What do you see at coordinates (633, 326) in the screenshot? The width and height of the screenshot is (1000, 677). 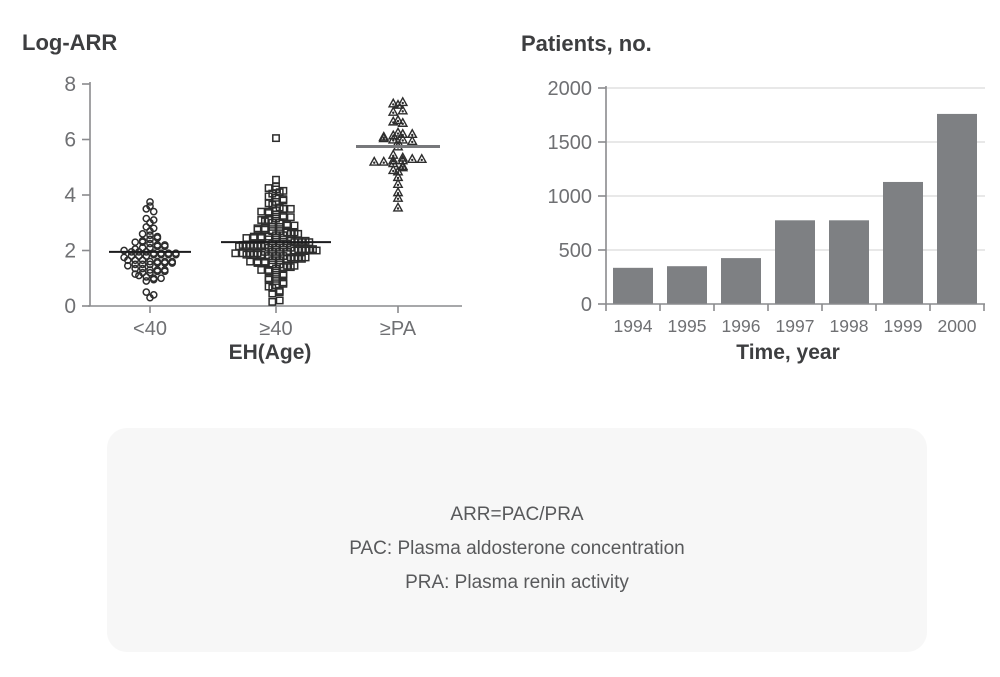 I see `x-tick-label: 1994` at bounding box center [633, 326].